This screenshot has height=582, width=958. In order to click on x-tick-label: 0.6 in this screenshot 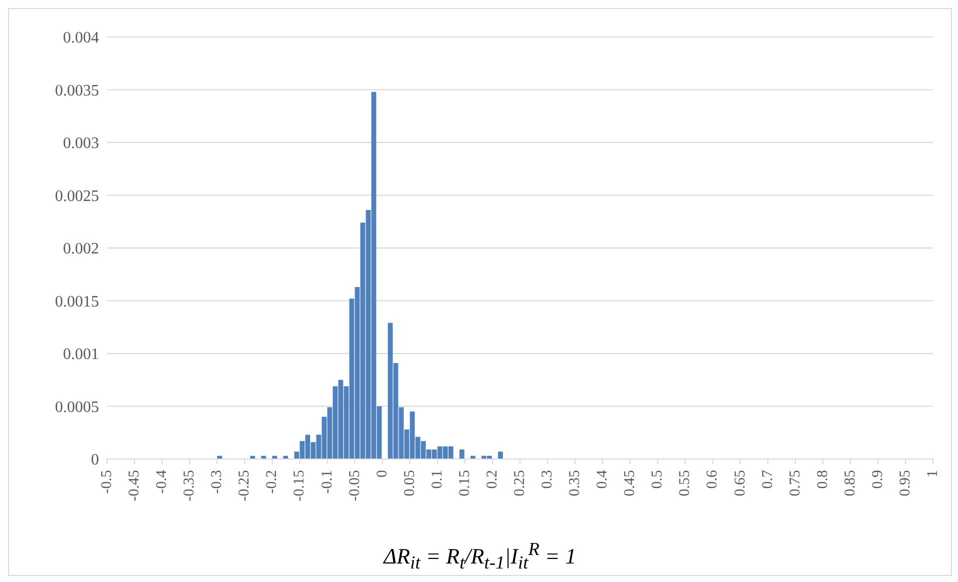, I will do `click(712, 479)`.